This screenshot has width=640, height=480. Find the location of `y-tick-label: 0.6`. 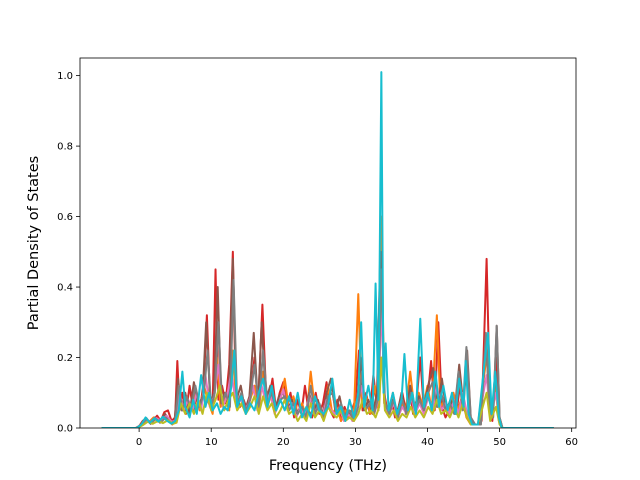

y-tick-label: 0.6 is located at coordinates (65, 217).